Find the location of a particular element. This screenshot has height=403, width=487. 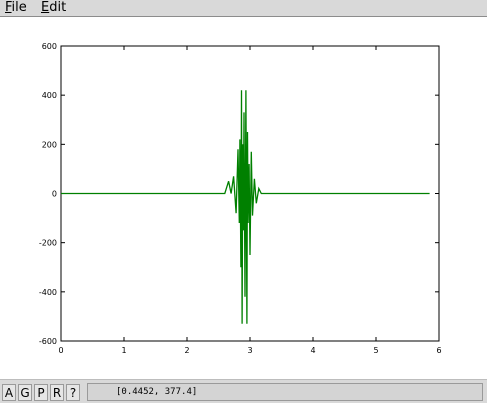

menu-bar: File Edit is located at coordinates (243, 8).